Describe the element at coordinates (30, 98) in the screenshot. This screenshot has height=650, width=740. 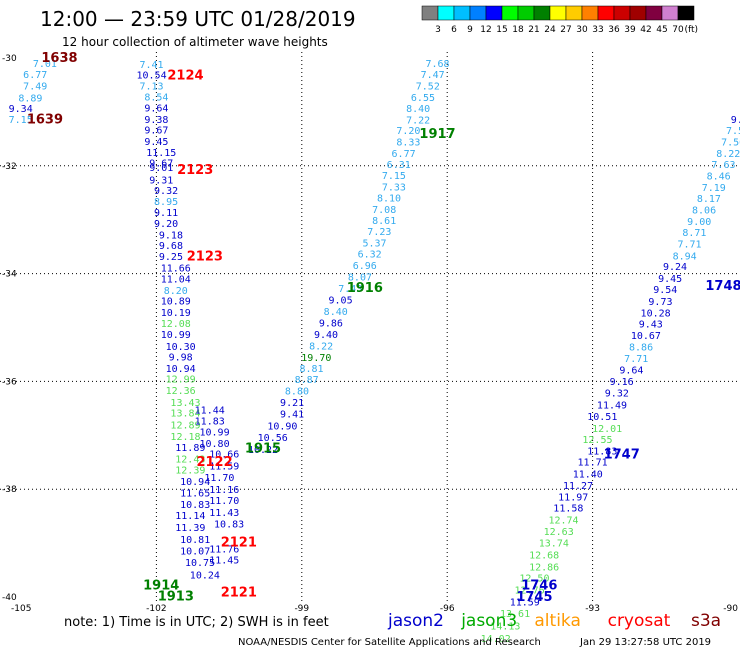
I see `wave-height-point: 8.89` at that location.